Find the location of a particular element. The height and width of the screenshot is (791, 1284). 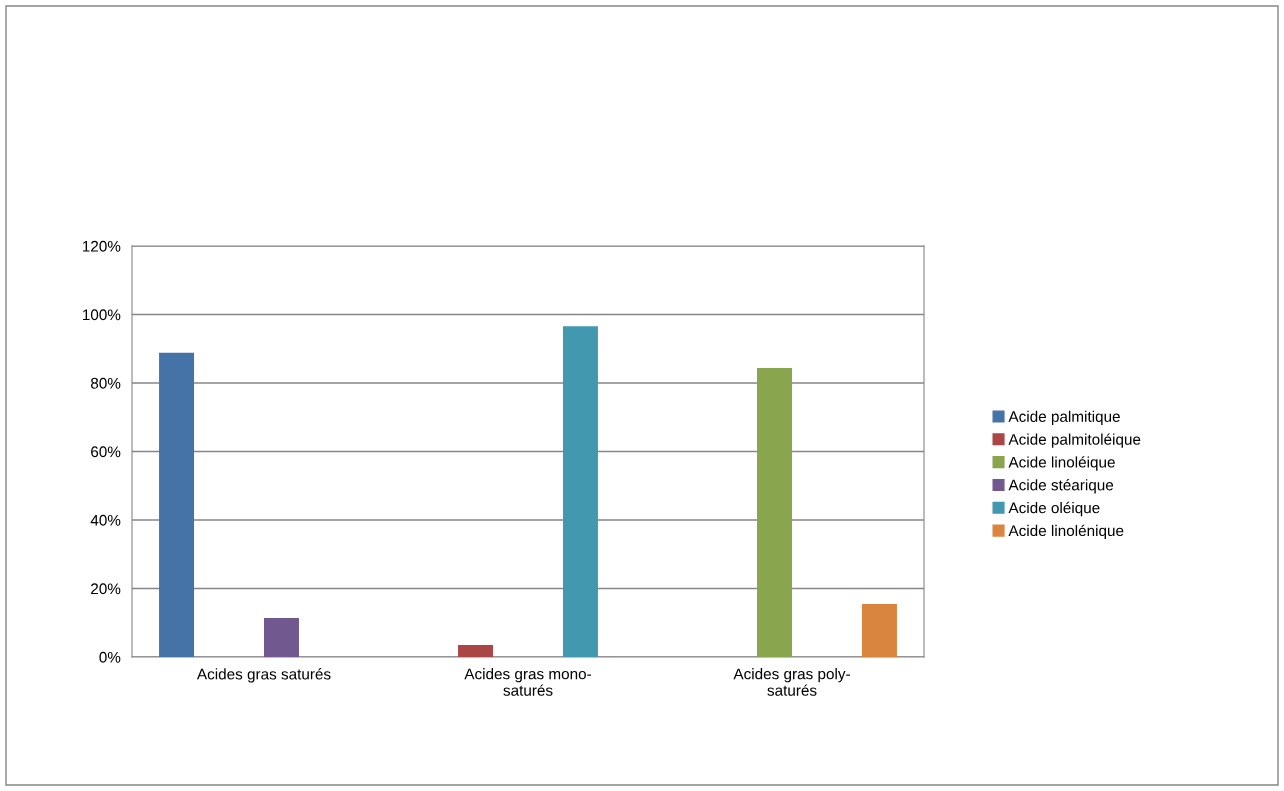

y-tick-label: 80% is located at coordinates (105, 383).